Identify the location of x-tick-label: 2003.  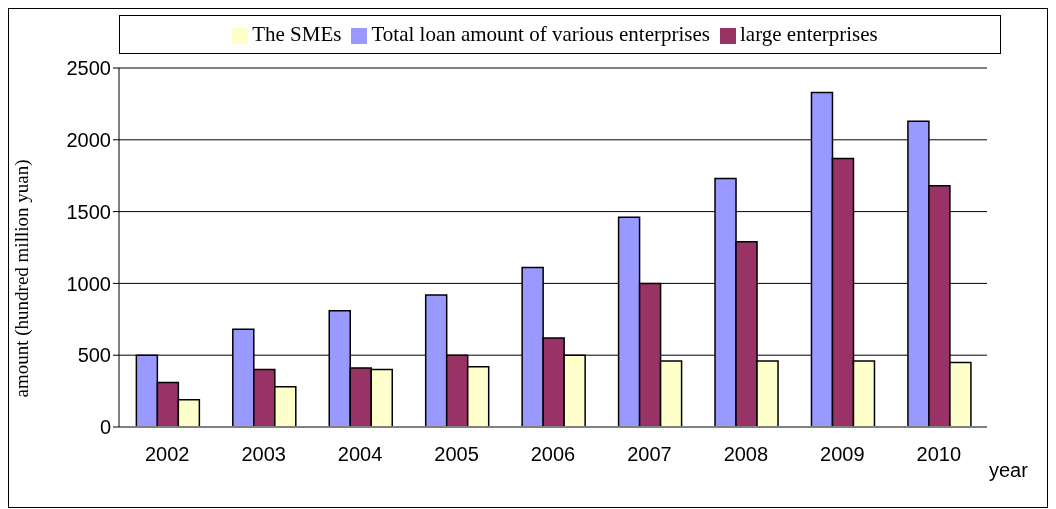
(263, 454).